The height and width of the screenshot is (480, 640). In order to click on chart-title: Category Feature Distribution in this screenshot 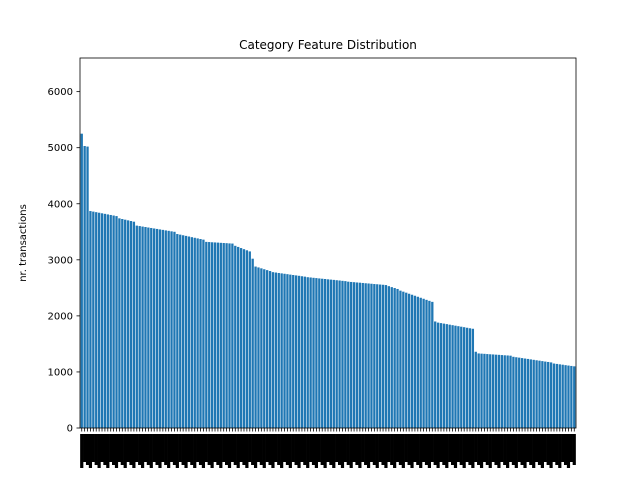, I will do `click(328, 45)`.